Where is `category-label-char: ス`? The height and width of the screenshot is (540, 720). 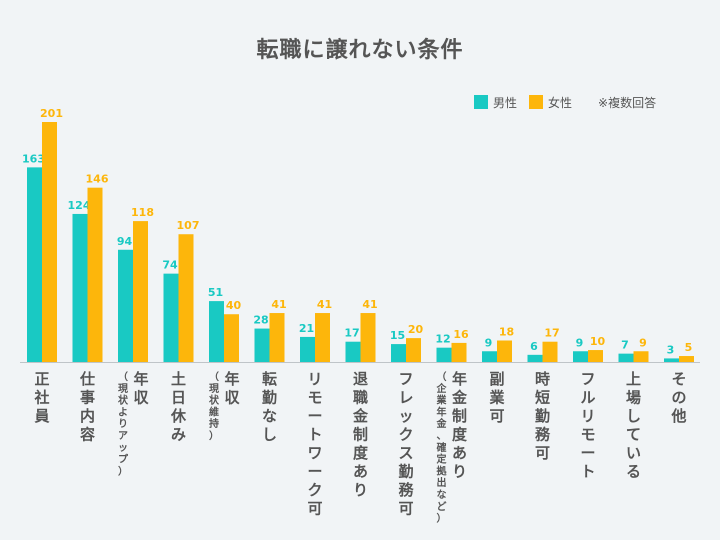
category-label-char: ス is located at coordinates (405, 453).